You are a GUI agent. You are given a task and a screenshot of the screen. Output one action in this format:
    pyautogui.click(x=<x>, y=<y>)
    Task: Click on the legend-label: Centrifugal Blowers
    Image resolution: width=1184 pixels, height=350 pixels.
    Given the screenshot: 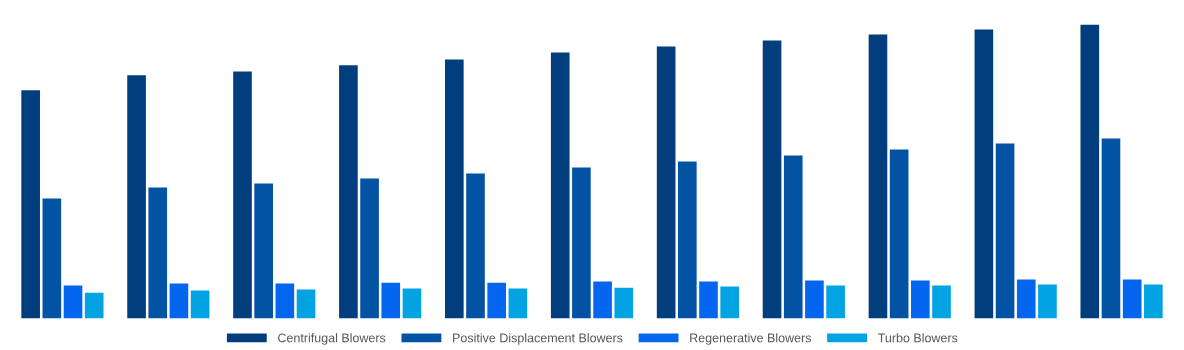 What is the action you would take?
    pyautogui.click(x=332, y=339)
    